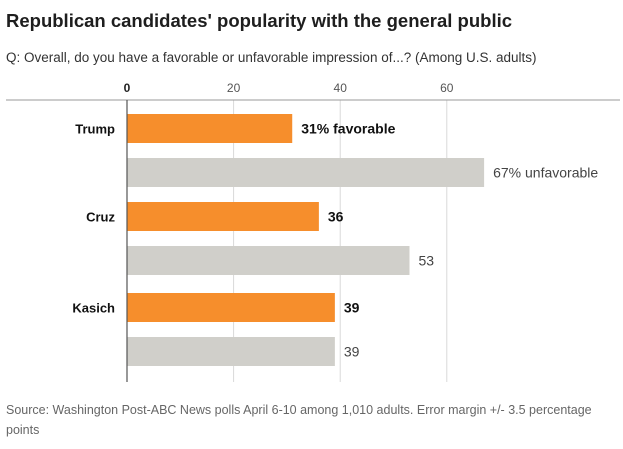 This screenshot has width=623, height=449. Describe the element at coordinates (231, 351) in the screenshot. I see `bar-kasich-unfavorable` at that location.